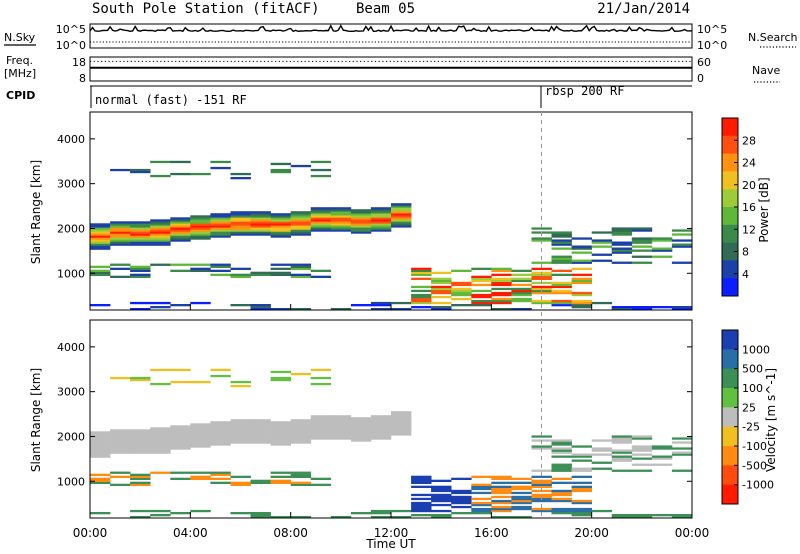 The image size is (800, 554). What do you see at coordinates (730, 436) in the screenshot?
I see `velocity-colorbar-swatch` at bounding box center [730, 436].